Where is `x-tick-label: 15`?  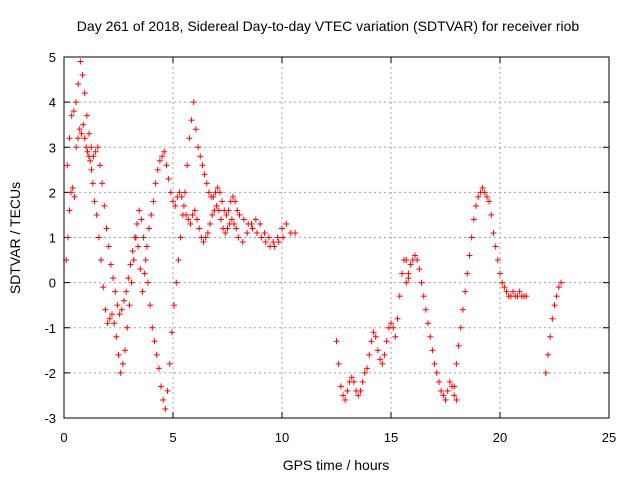
x-tick-label: 15 is located at coordinates (391, 437).